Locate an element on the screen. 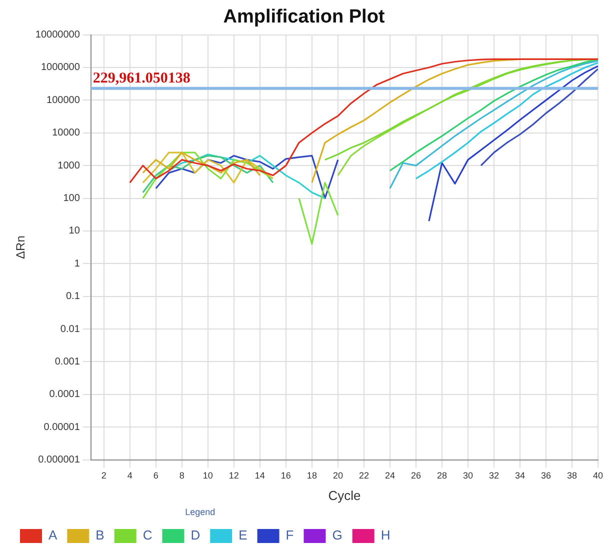 The image size is (606, 559). x-tick-label: 14 is located at coordinates (259, 475).